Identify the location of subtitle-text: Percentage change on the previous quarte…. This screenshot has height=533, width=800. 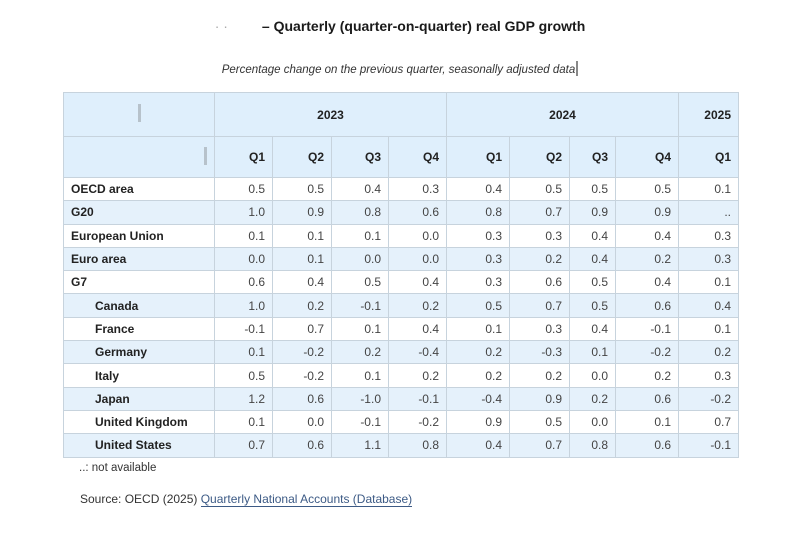
(398, 70).